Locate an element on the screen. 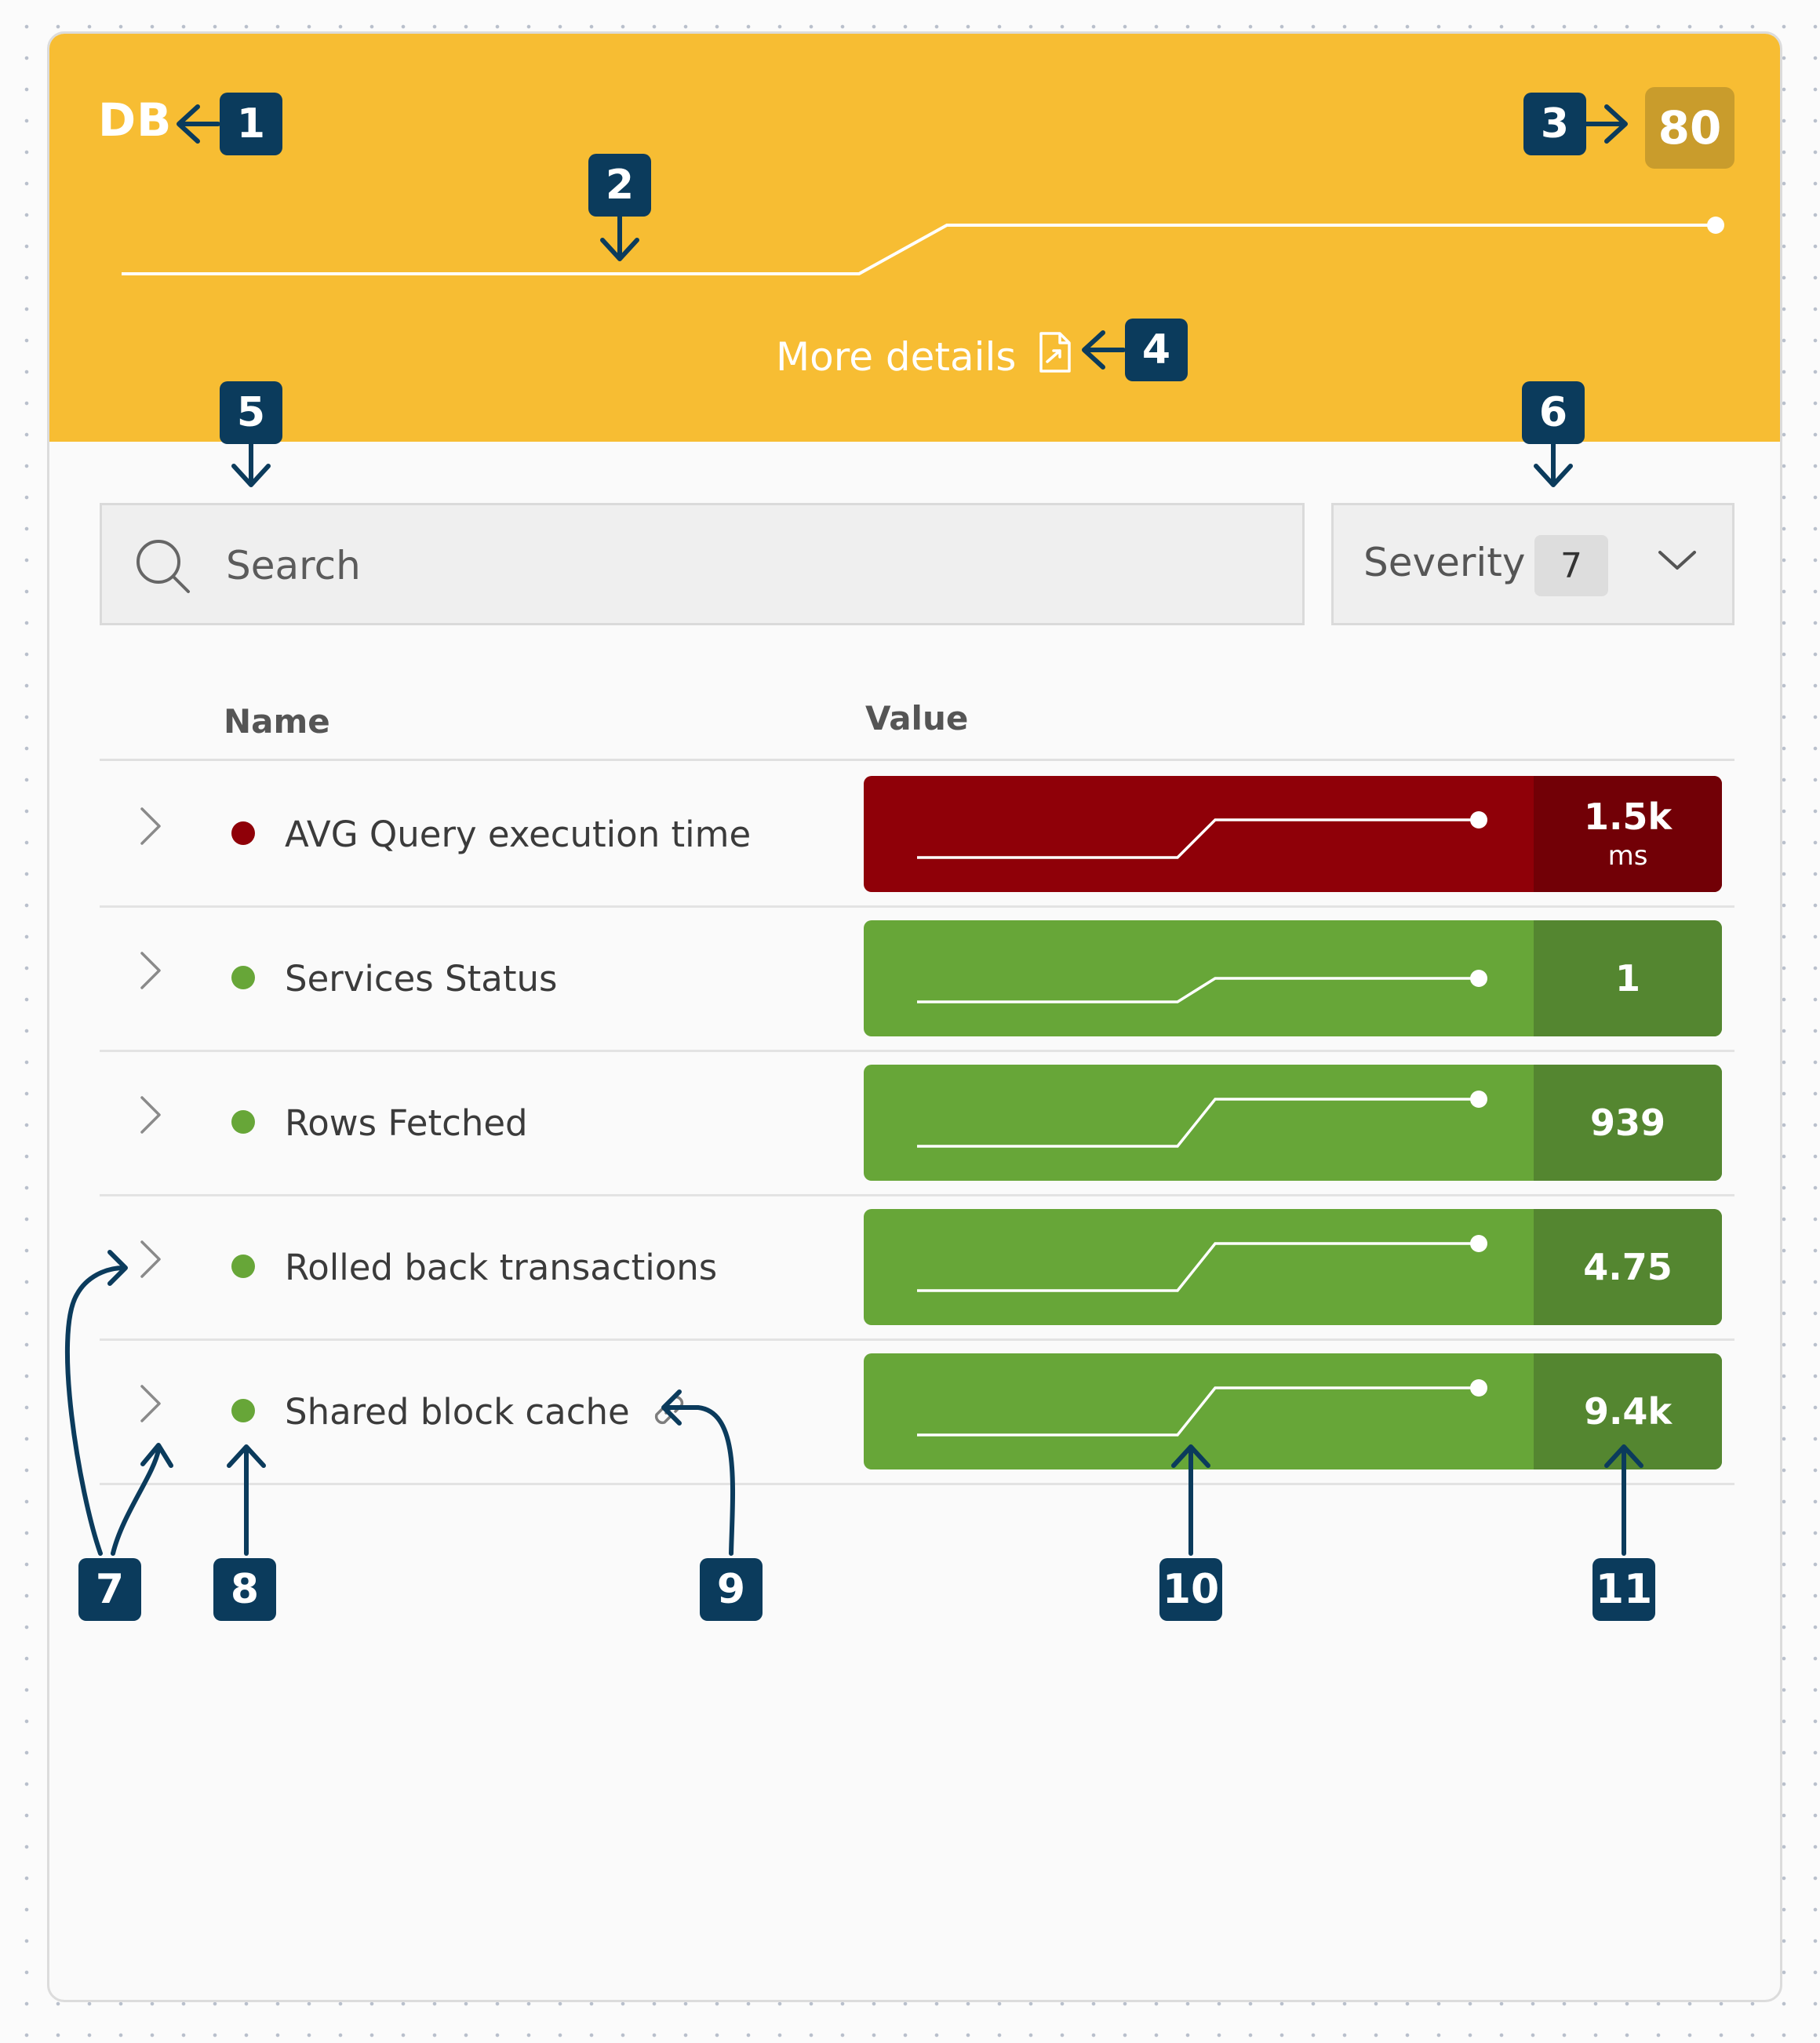 This screenshot has height=2043, width=1820. metric-name: Services Status is located at coordinates (421, 979).